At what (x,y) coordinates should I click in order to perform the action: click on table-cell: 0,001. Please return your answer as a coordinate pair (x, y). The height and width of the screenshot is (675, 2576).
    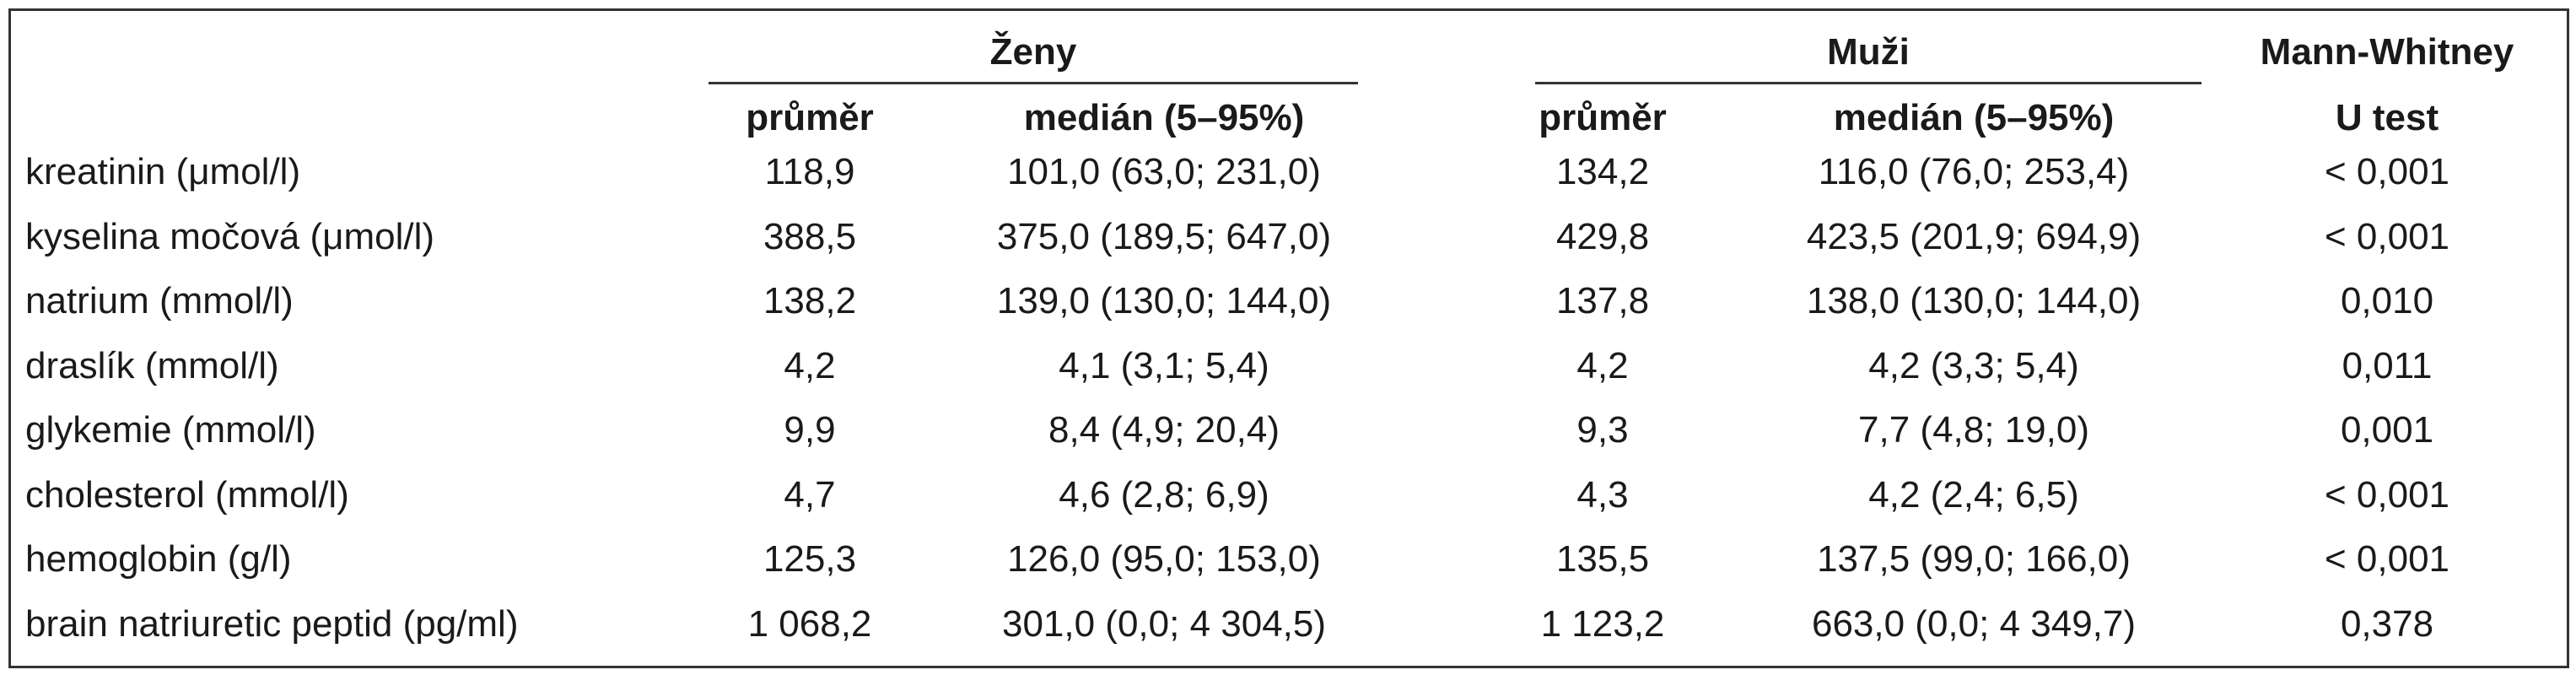
    Looking at the image, I should click on (2387, 430).